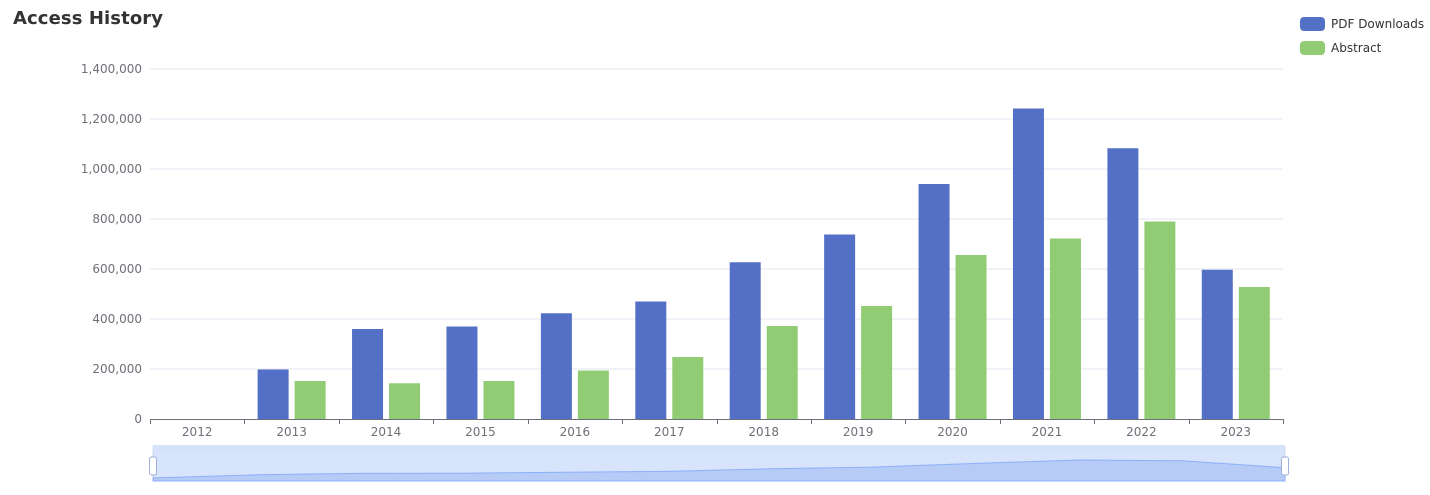 The height and width of the screenshot is (495, 1430). I want to click on x-tick-label: 2021, so click(1047, 432).